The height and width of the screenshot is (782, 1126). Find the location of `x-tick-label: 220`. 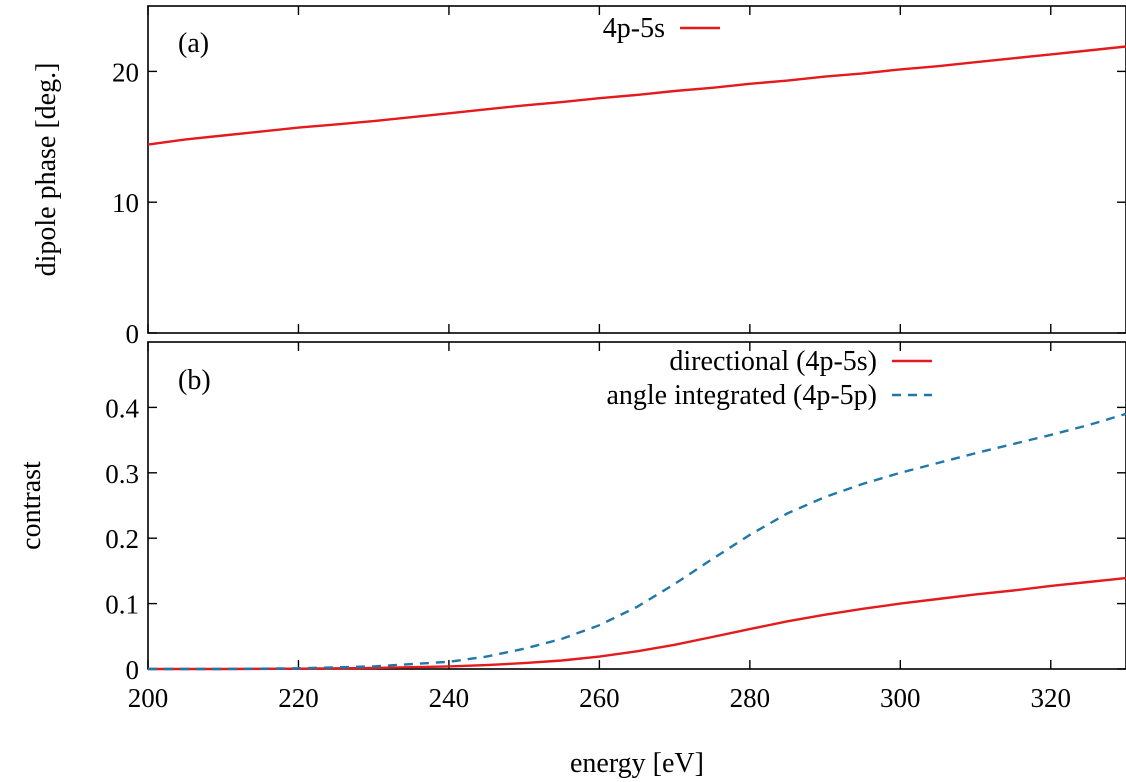

x-tick-label: 220 is located at coordinates (298, 698).